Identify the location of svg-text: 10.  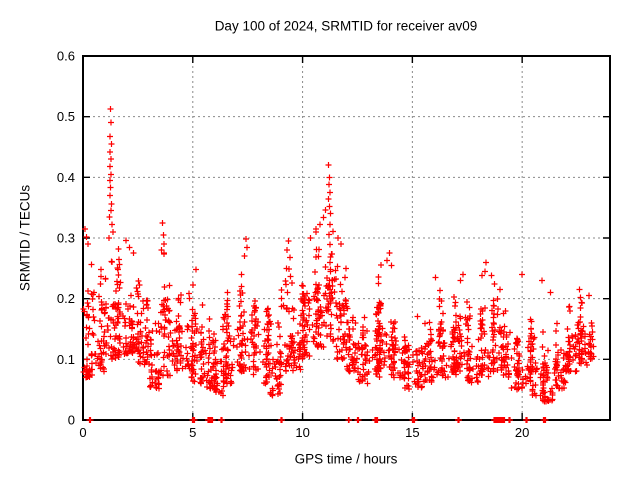
(302, 432).